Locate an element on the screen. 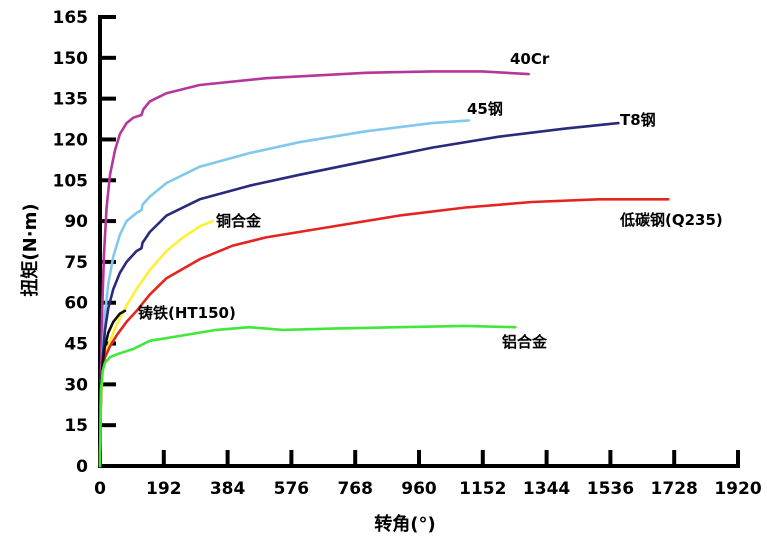  x-tick-label: 1920 is located at coordinates (737, 489).